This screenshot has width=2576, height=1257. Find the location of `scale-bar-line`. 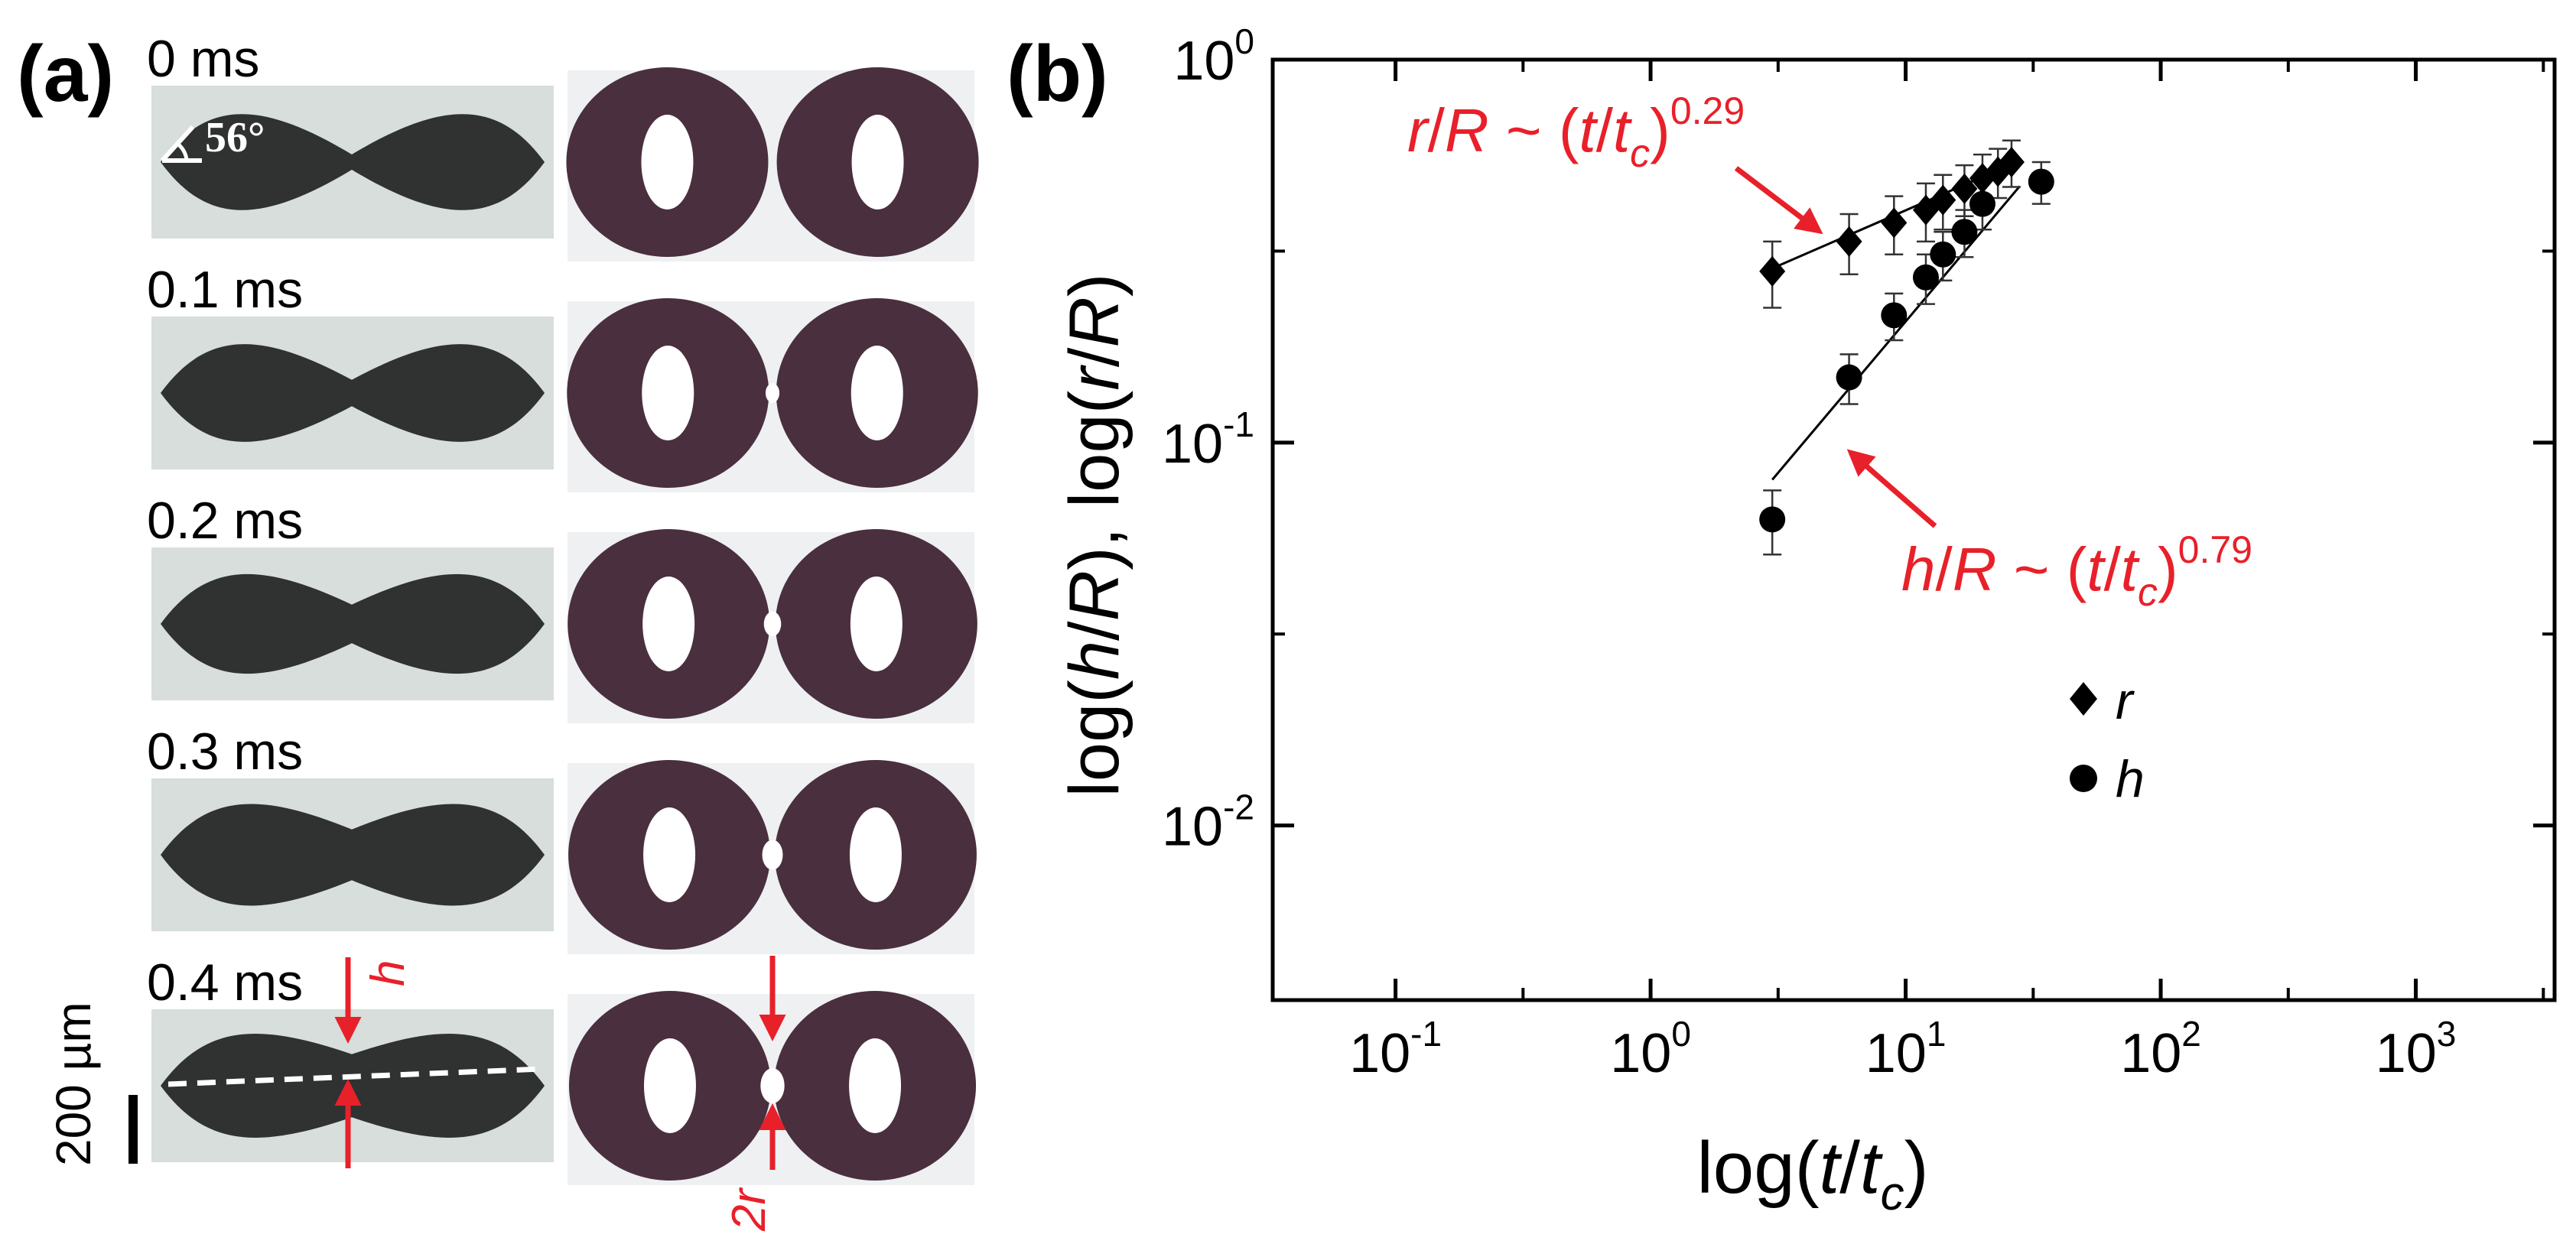

scale-bar-line is located at coordinates (133, 1129).